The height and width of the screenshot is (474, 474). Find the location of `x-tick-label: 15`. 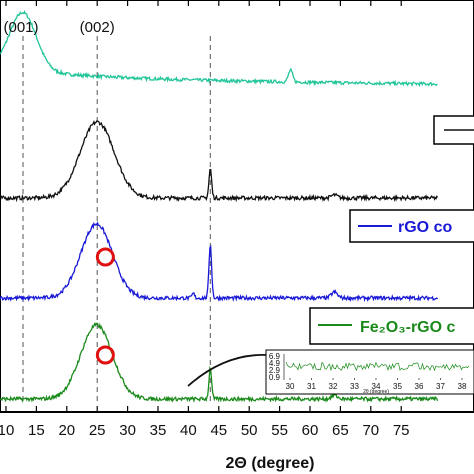

x-tick-label: 15 is located at coordinates (36, 430).